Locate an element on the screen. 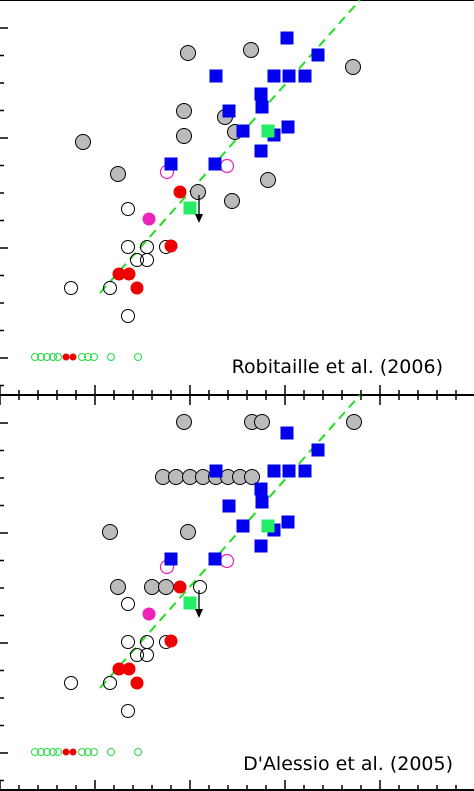 This screenshot has height=791, width=474. point-magenta is located at coordinates (149, 614).